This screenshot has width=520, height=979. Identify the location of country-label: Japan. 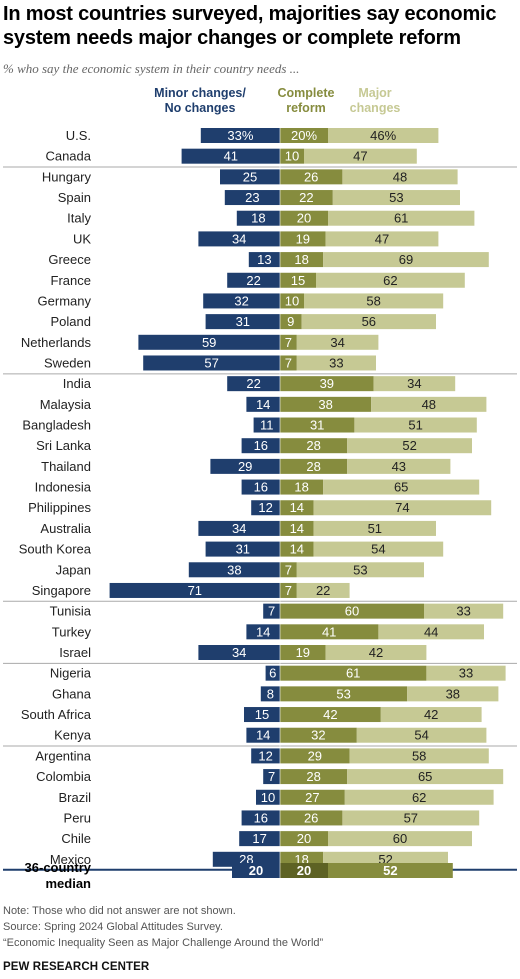
(73, 569).